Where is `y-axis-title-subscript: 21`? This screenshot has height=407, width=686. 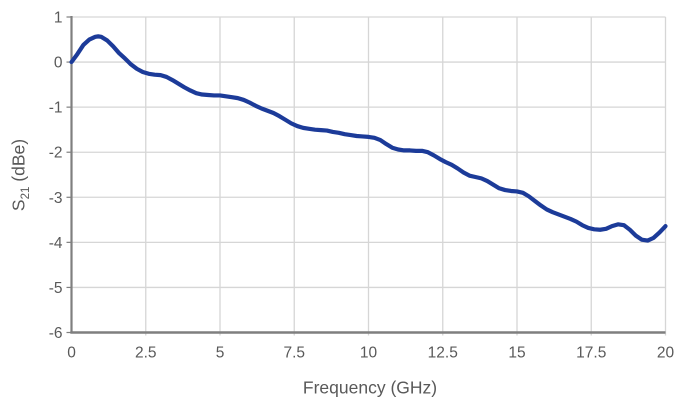
y-axis-title-subscript: 21 is located at coordinates (26, 193).